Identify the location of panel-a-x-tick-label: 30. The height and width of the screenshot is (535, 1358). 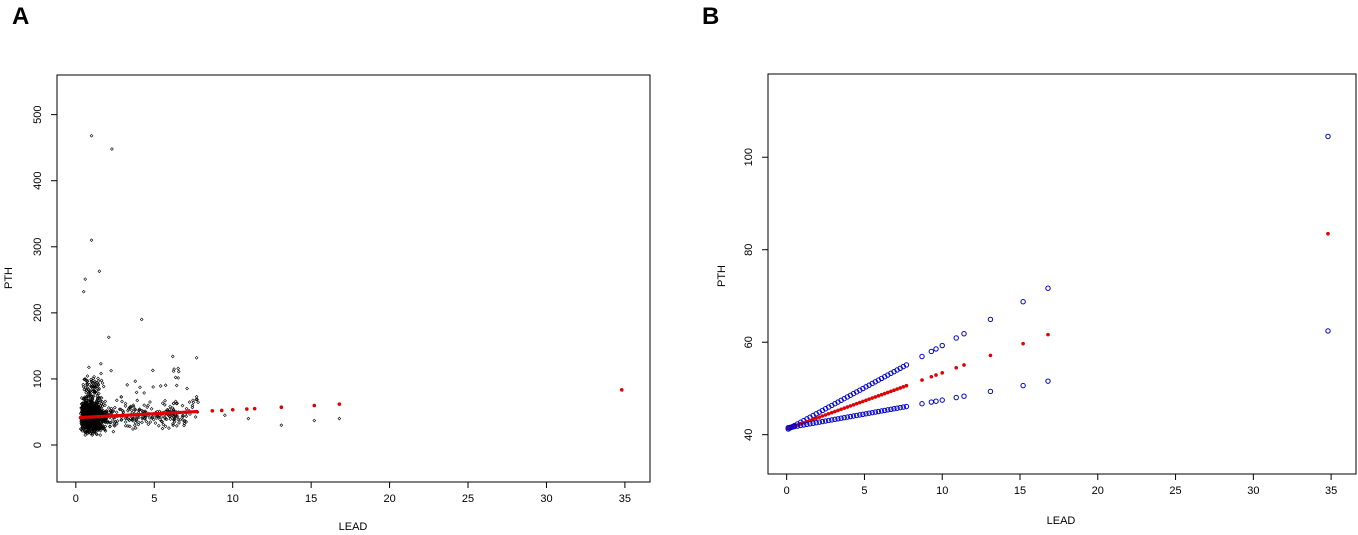
(546, 499).